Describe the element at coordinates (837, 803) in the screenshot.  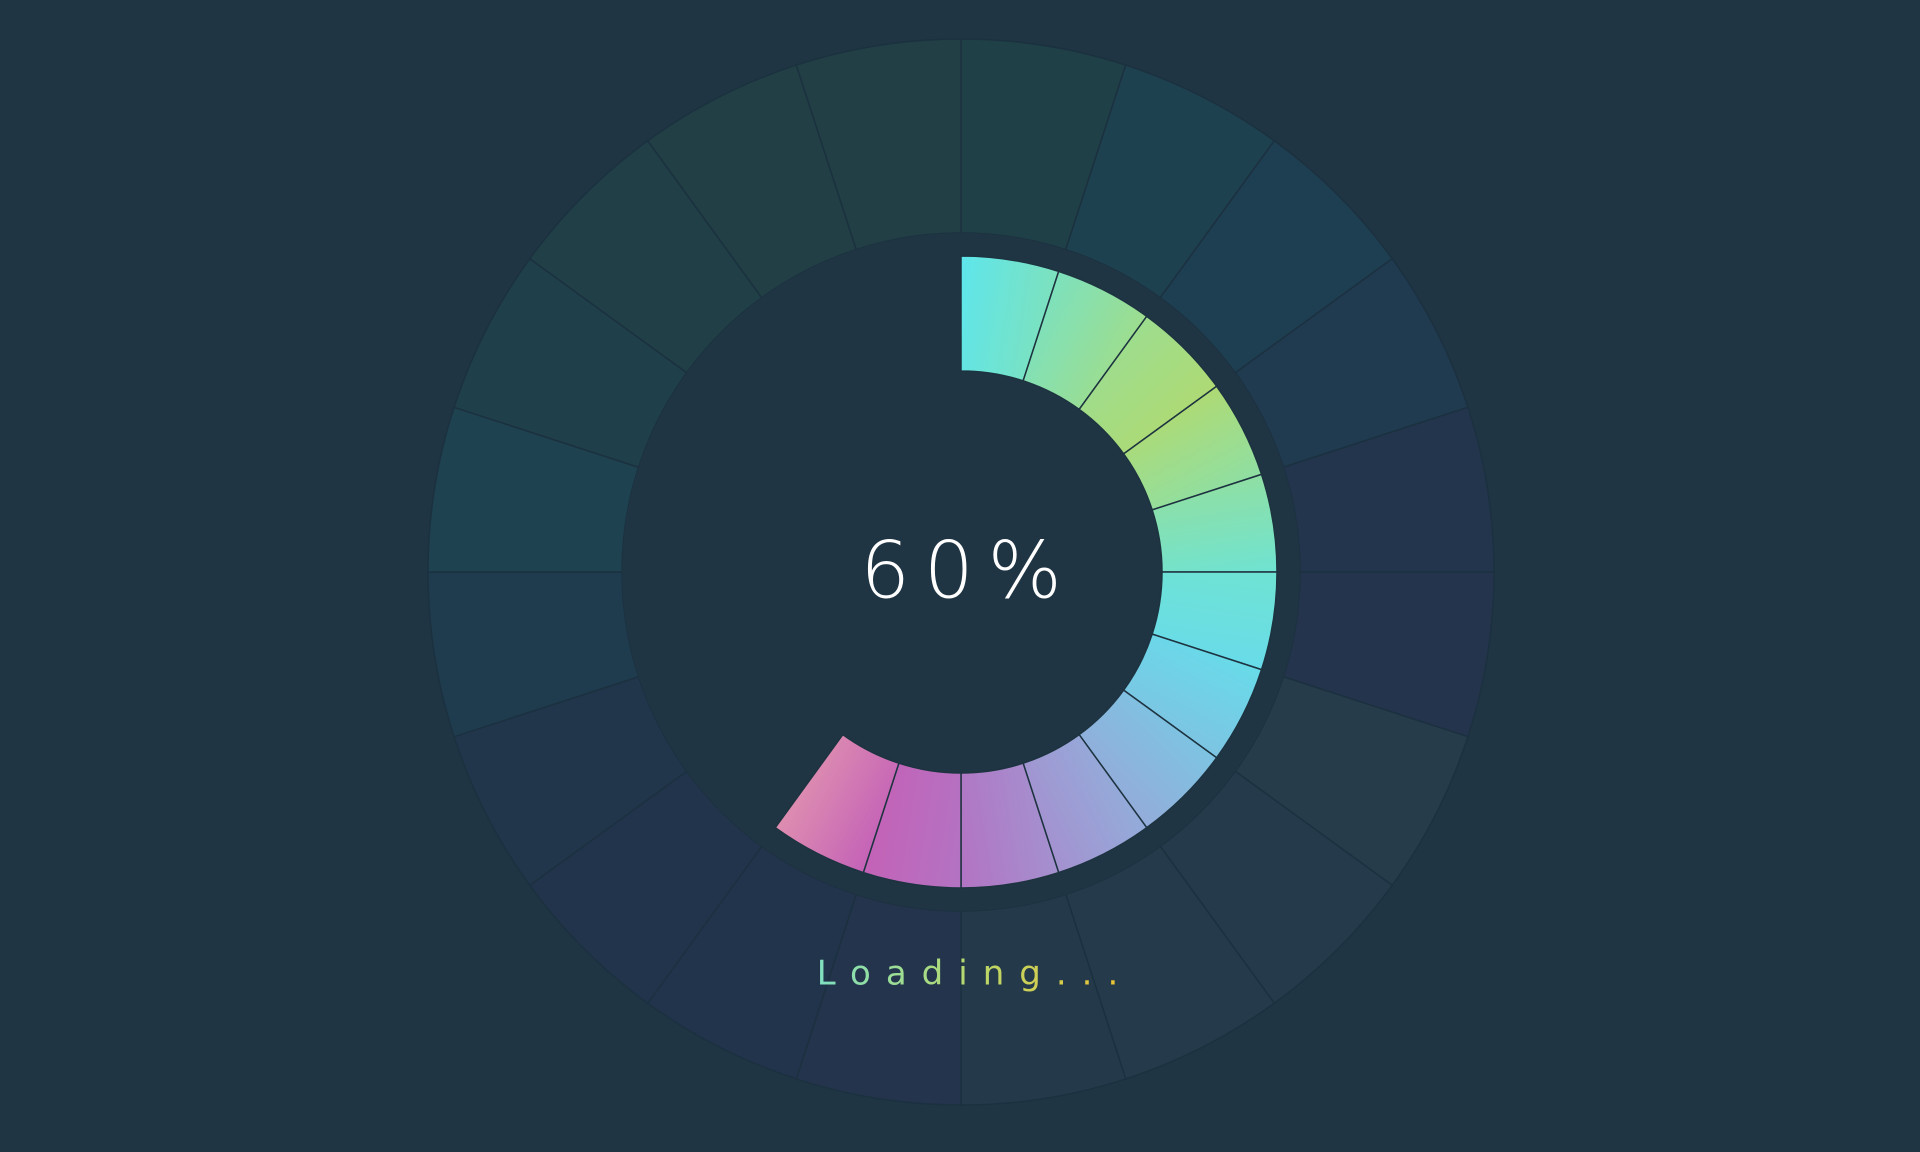
I see `progress-segment` at that location.